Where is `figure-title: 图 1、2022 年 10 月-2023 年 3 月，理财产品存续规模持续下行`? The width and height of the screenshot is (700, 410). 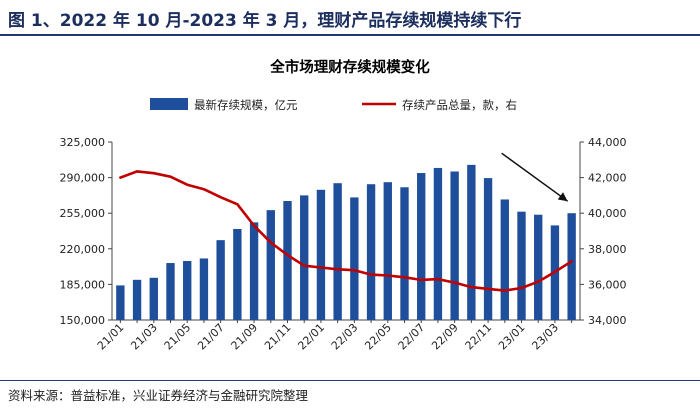 figure-title: 图 1、2022 年 10 月-2023 年 3 月，理财产品存续规模持续下行 is located at coordinates (265, 21).